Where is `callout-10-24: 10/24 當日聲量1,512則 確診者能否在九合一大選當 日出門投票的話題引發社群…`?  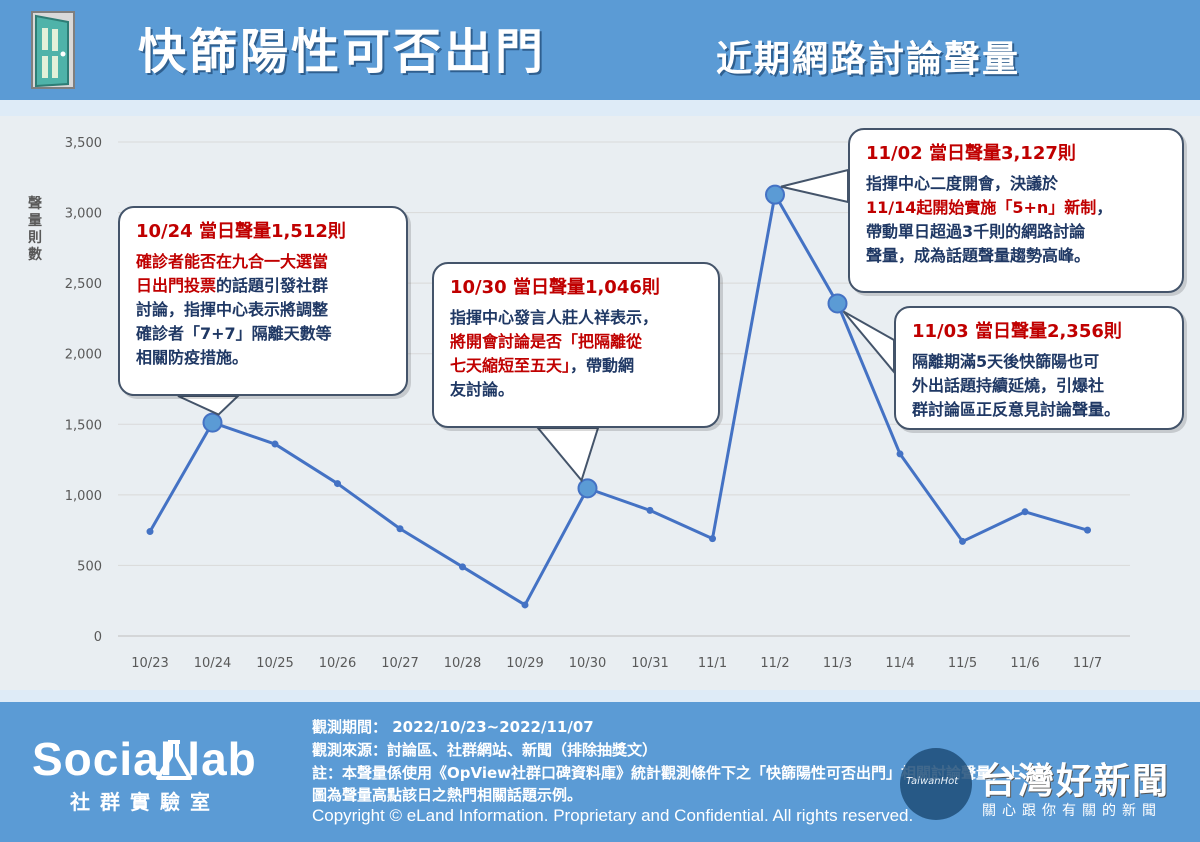 callout-10-24: 10/24 當日聲量1,512則 確診者能否在九合一大選當 日出門投票的話題引發社群… is located at coordinates (263, 301).